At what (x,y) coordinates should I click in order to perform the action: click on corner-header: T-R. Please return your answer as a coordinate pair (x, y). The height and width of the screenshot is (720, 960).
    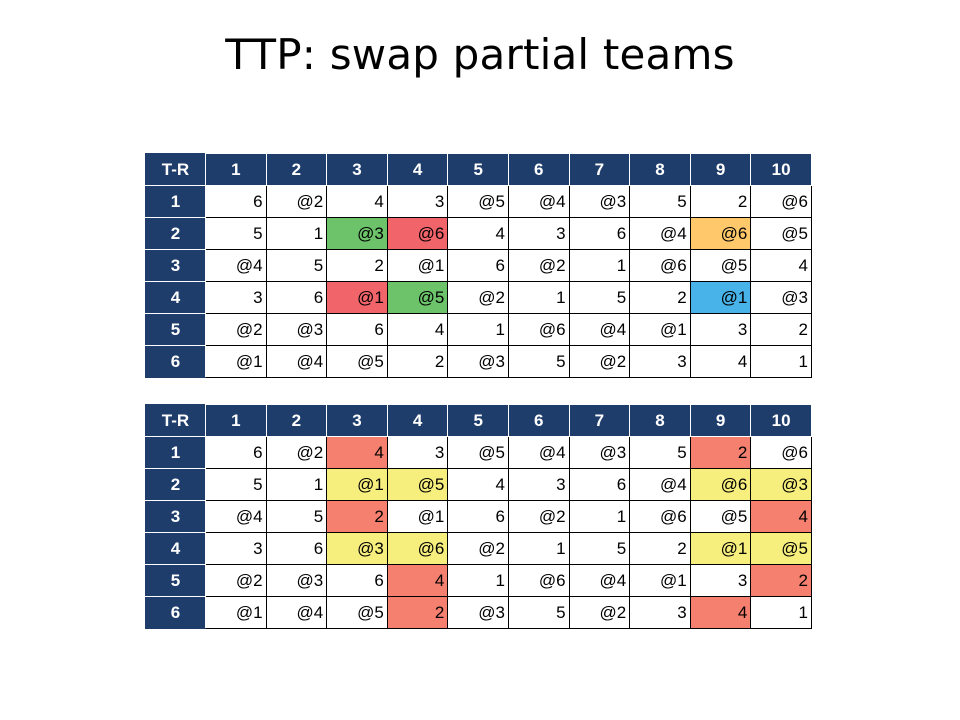
    Looking at the image, I should click on (175, 420).